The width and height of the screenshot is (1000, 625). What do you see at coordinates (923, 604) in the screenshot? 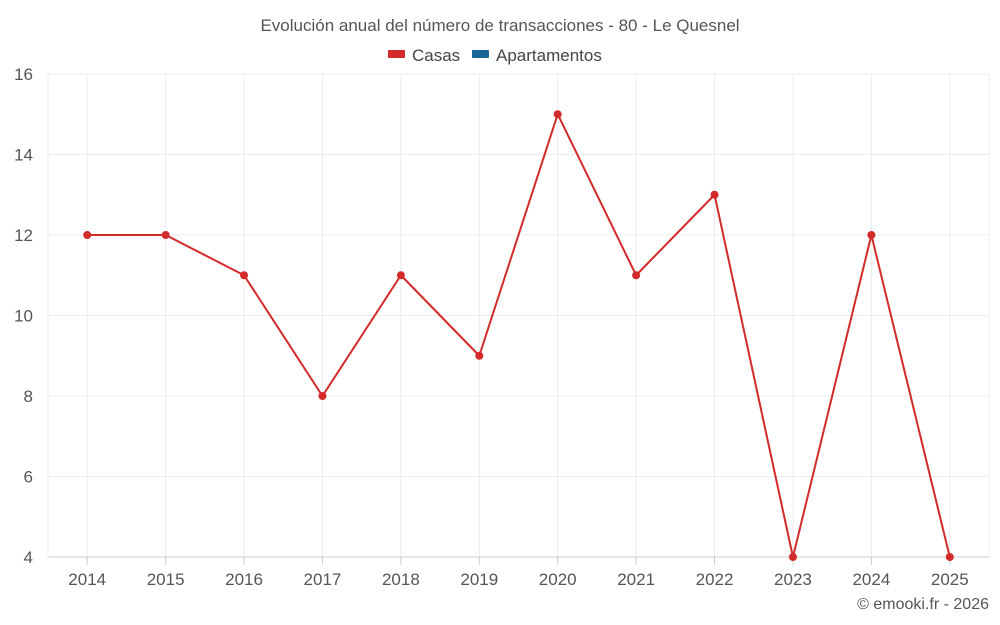
I see `credit-text: © emooki.fr - 2026` at bounding box center [923, 604].